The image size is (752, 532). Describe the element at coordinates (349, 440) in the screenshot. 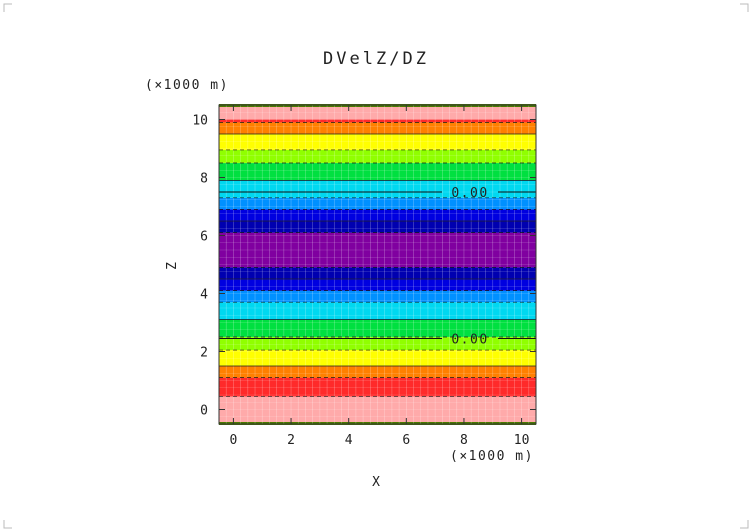

I see `x-tick-label: 4` at that location.